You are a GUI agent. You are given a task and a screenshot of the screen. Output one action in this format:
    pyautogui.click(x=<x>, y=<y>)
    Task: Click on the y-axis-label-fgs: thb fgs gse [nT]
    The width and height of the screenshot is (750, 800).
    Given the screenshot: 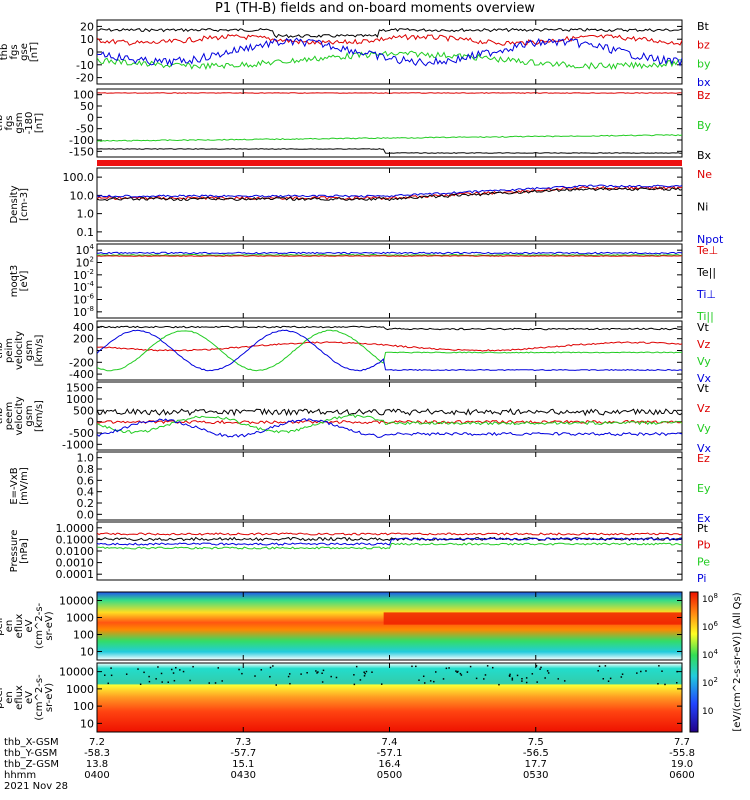 What is the action you would take?
    pyautogui.click(x=20, y=52)
    